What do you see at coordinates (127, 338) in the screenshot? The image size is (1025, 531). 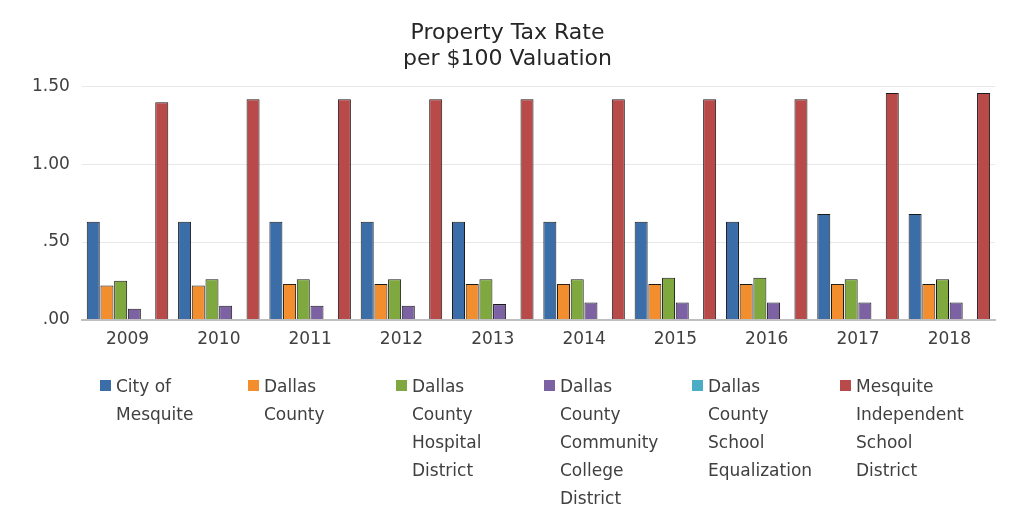 I see `x-tick-label: 2009` at bounding box center [127, 338].